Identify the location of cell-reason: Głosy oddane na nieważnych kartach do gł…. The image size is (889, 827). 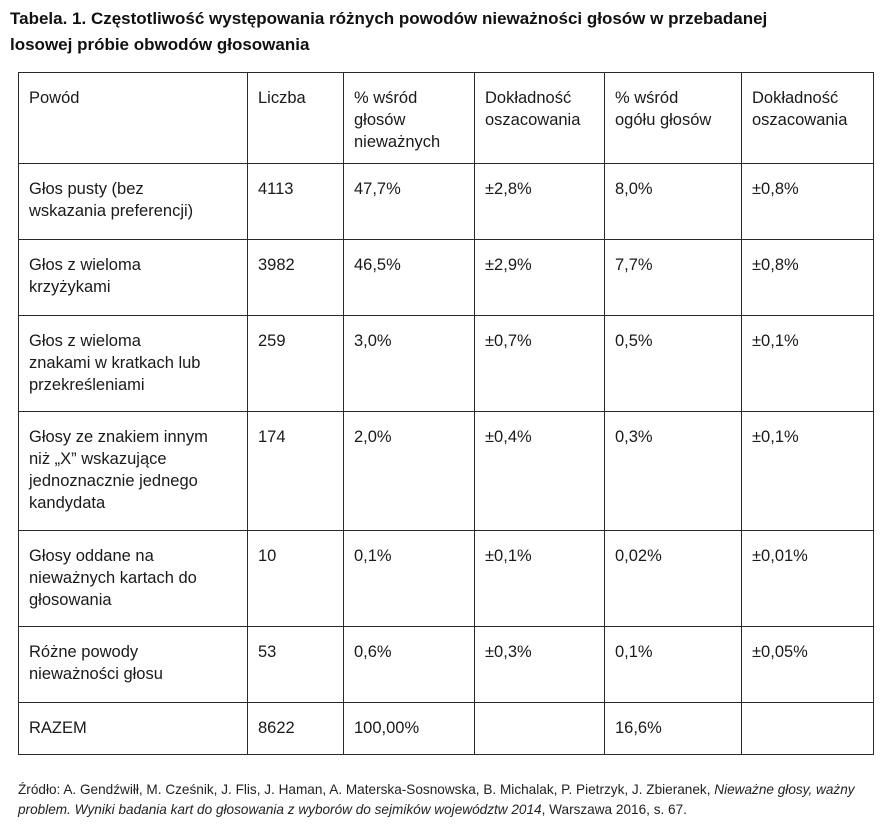
(133, 578).